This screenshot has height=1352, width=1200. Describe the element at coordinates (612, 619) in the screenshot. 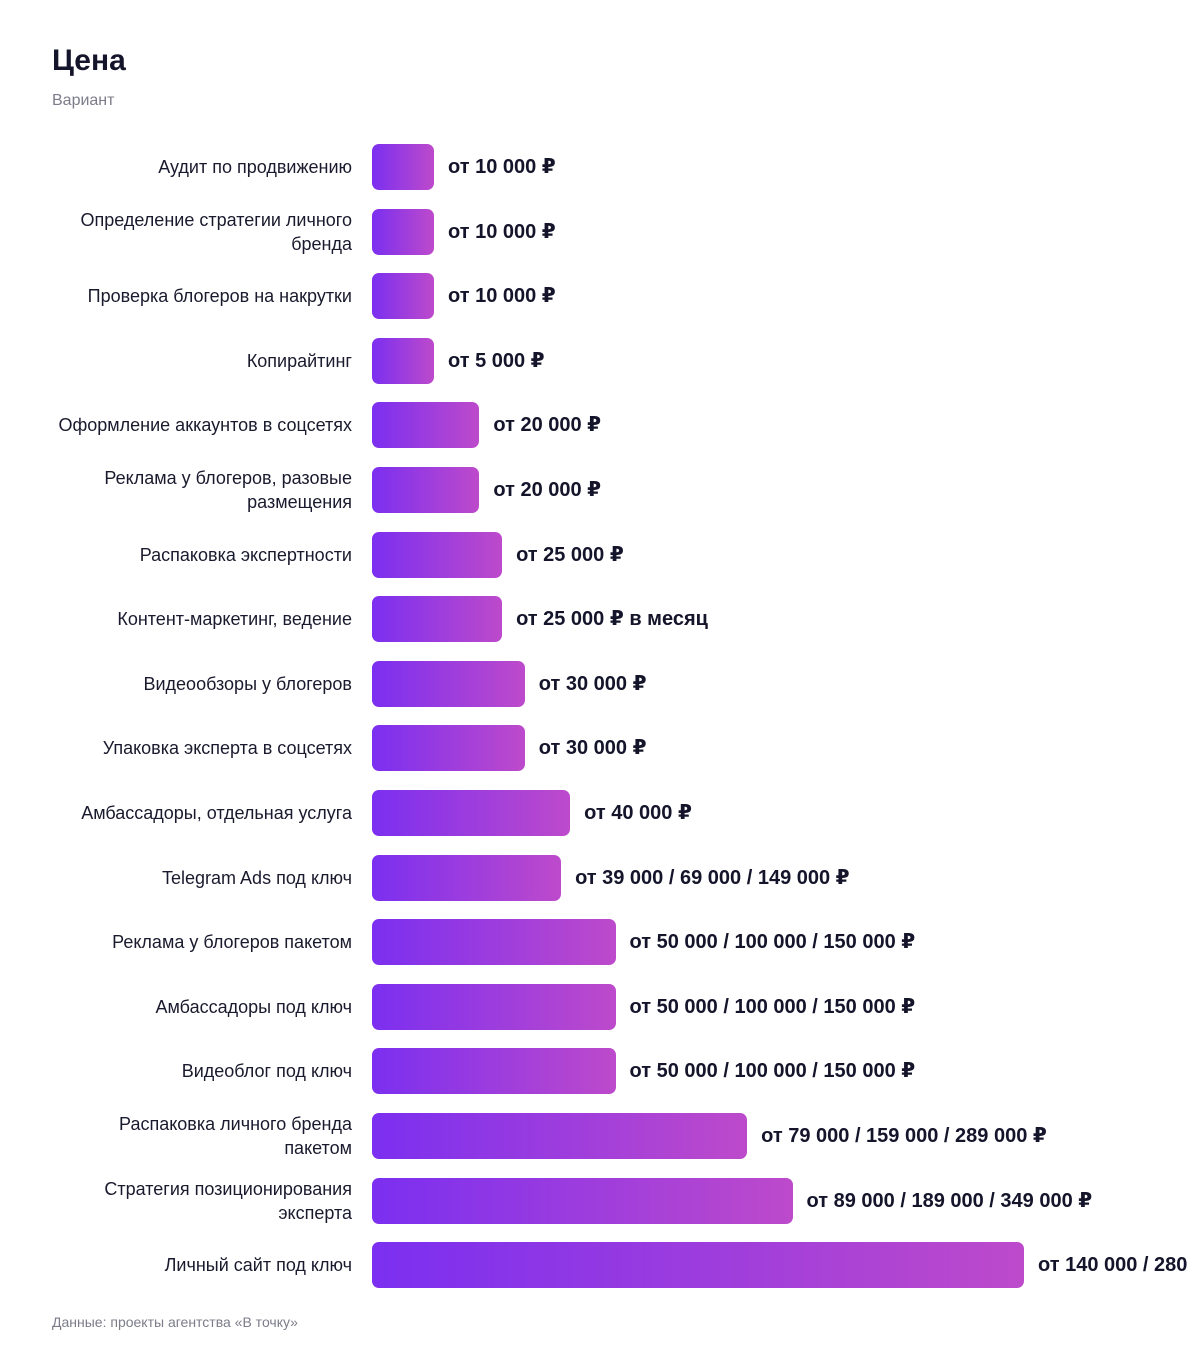

I see `value-label: от 25 000 ₽ в месяц` at that location.